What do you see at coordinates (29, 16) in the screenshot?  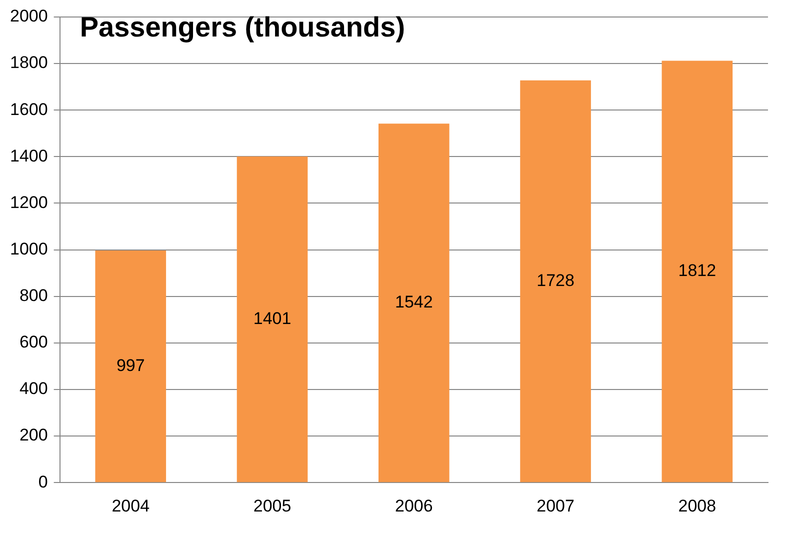 I see `y-tick-label: 2000` at bounding box center [29, 16].